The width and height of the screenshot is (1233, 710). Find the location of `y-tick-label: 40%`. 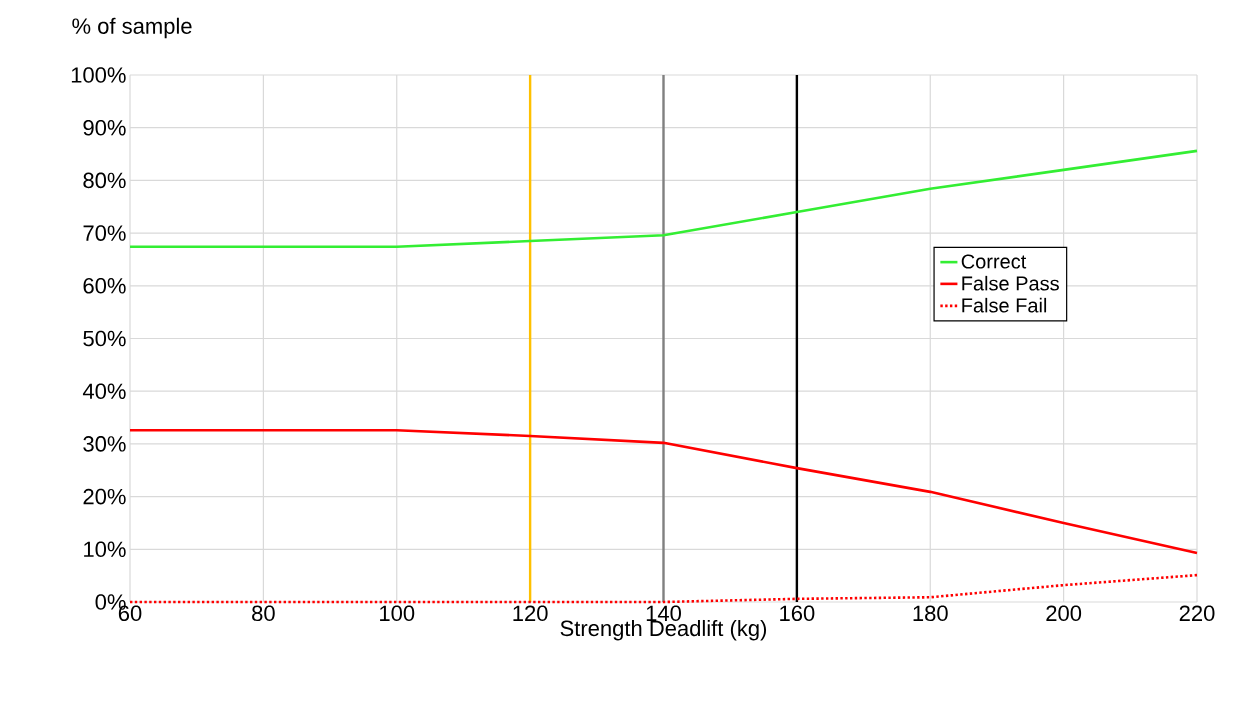

y-tick-label: 40% is located at coordinates (104, 391).